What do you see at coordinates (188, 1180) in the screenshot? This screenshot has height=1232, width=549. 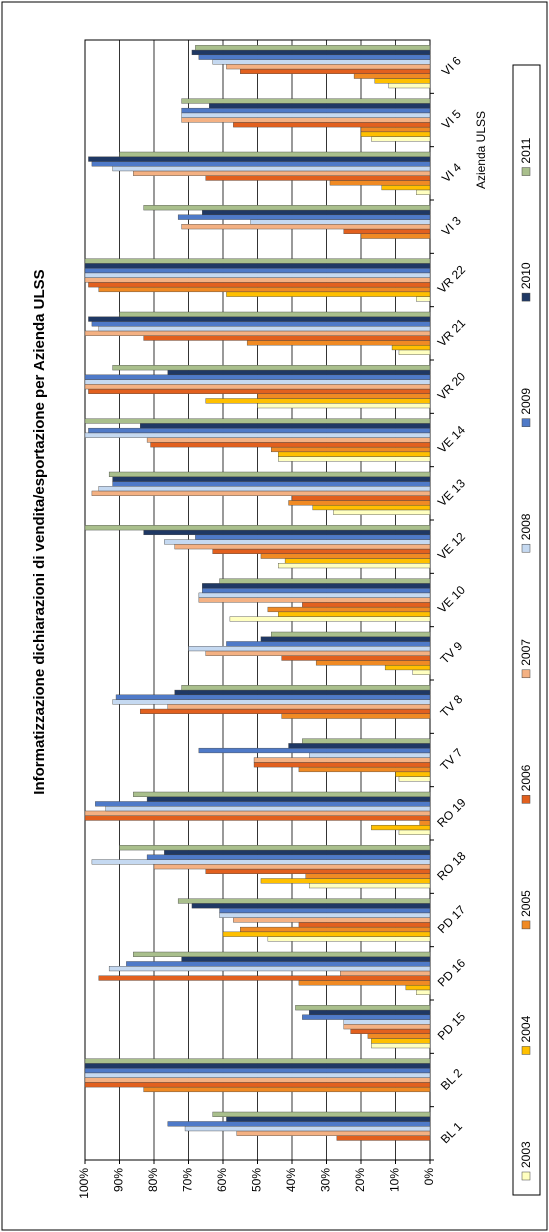 I see `y-tick-label: 70%` at bounding box center [188, 1180].